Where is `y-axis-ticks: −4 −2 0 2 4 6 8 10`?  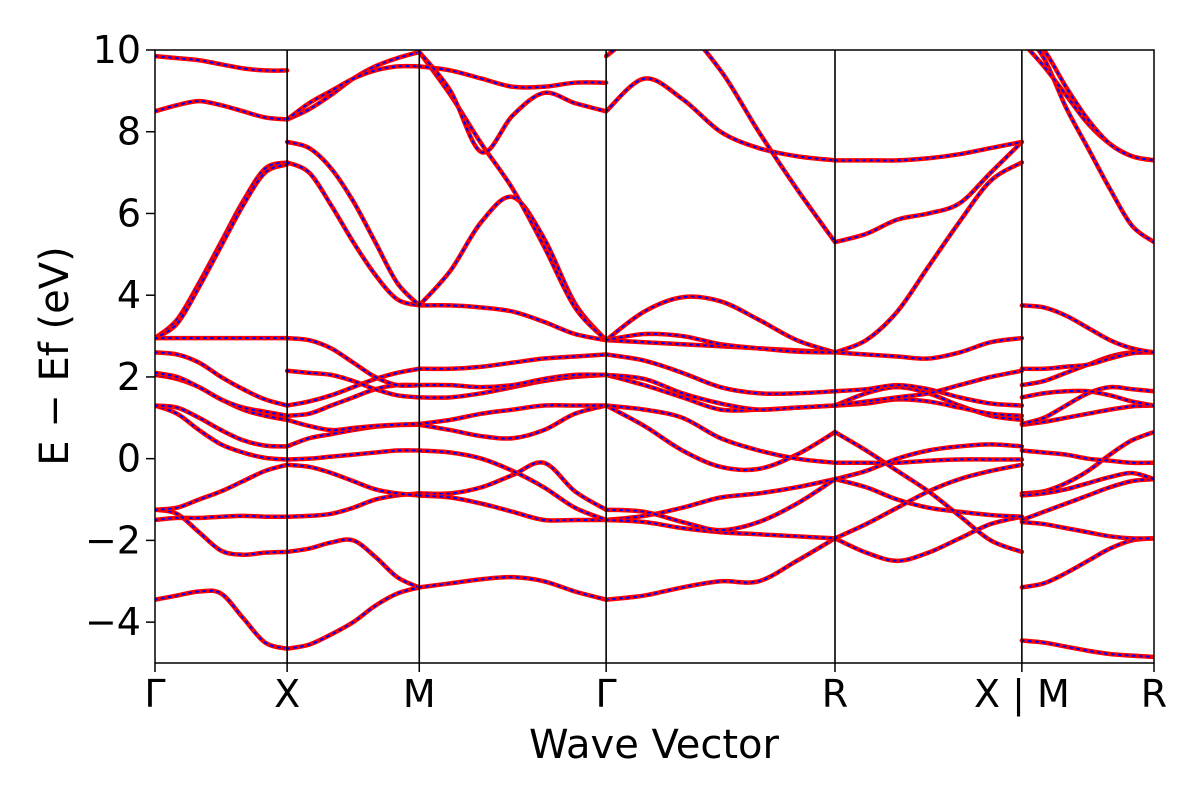
y-axis-ticks: −4 −2 0 2 4 6 8 10 is located at coordinates (120, 336).